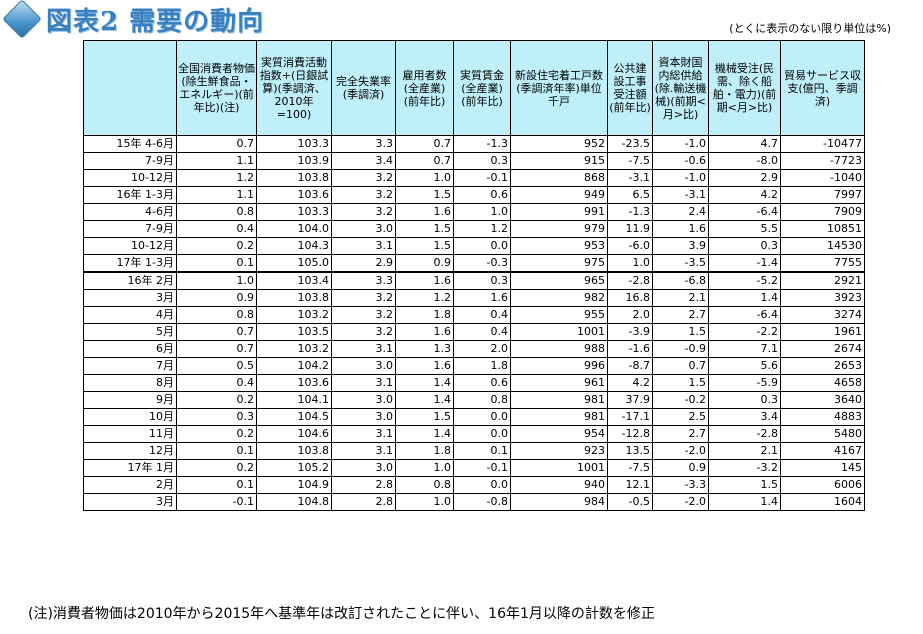  What do you see at coordinates (482, 88) in the screenshot?
I see `column-header: 実質賃金(全産業)(前年比)` at bounding box center [482, 88].